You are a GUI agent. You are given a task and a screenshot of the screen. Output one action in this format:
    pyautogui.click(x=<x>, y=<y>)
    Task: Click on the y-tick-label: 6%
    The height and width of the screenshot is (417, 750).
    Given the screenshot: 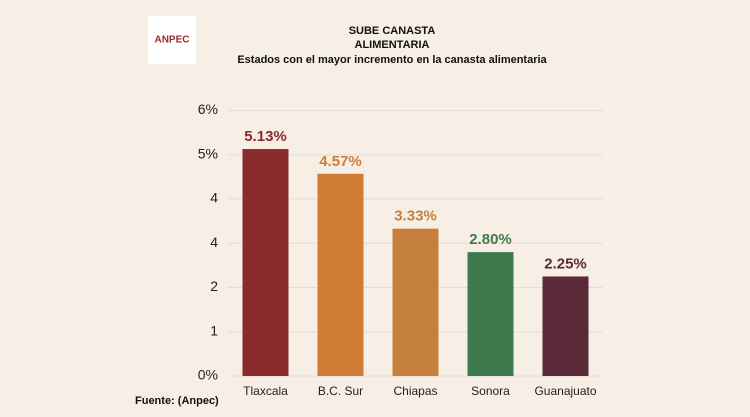 What is the action you would take?
    pyautogui.click(x=208, y=109)
    